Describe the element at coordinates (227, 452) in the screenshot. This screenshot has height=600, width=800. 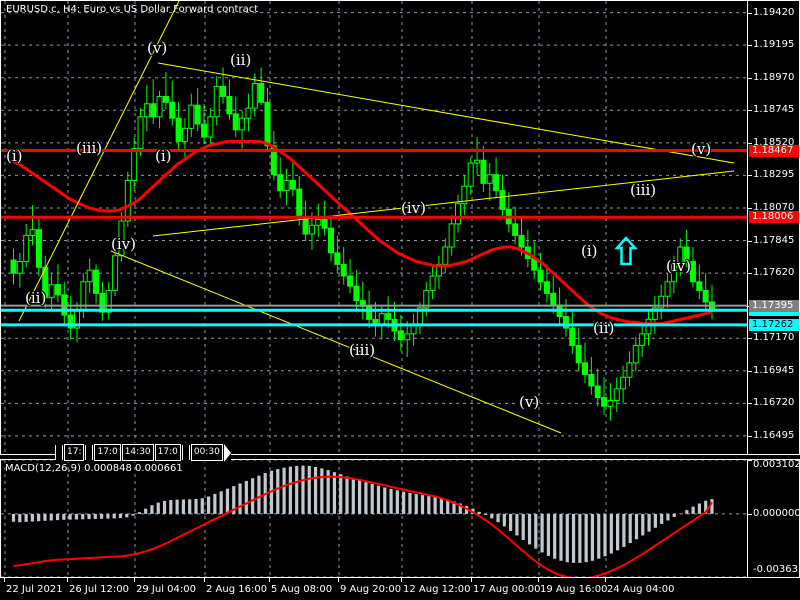
I see `ruler-arrow-icon` at that location.